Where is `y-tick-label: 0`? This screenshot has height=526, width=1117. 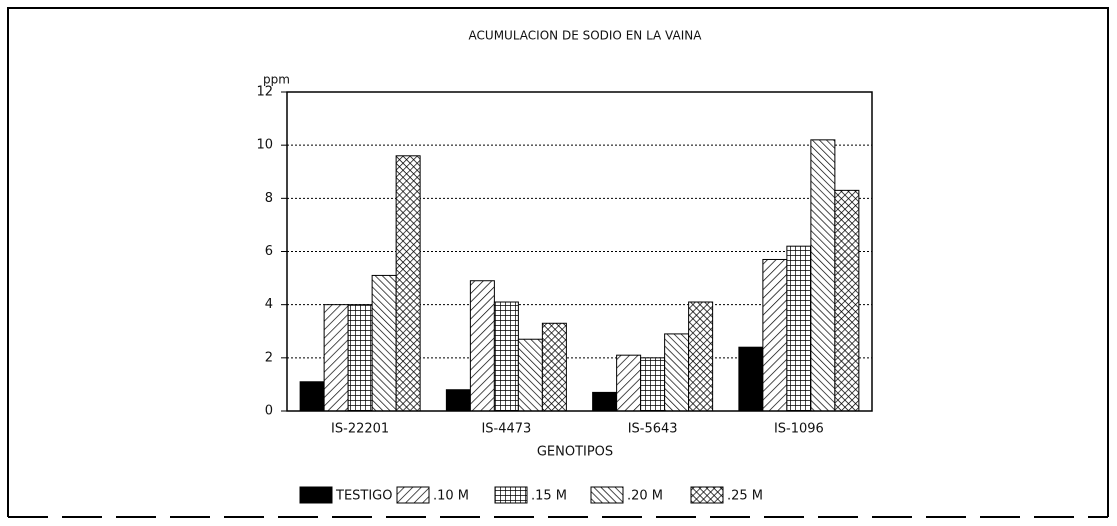
y-tick-label: 0 is located at coordinates (269, 411).